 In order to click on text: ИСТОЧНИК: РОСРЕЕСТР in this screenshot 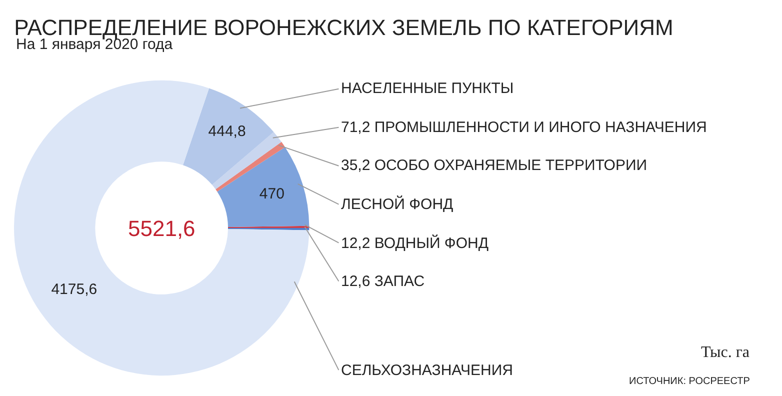, I will do `click(689, 381)`.